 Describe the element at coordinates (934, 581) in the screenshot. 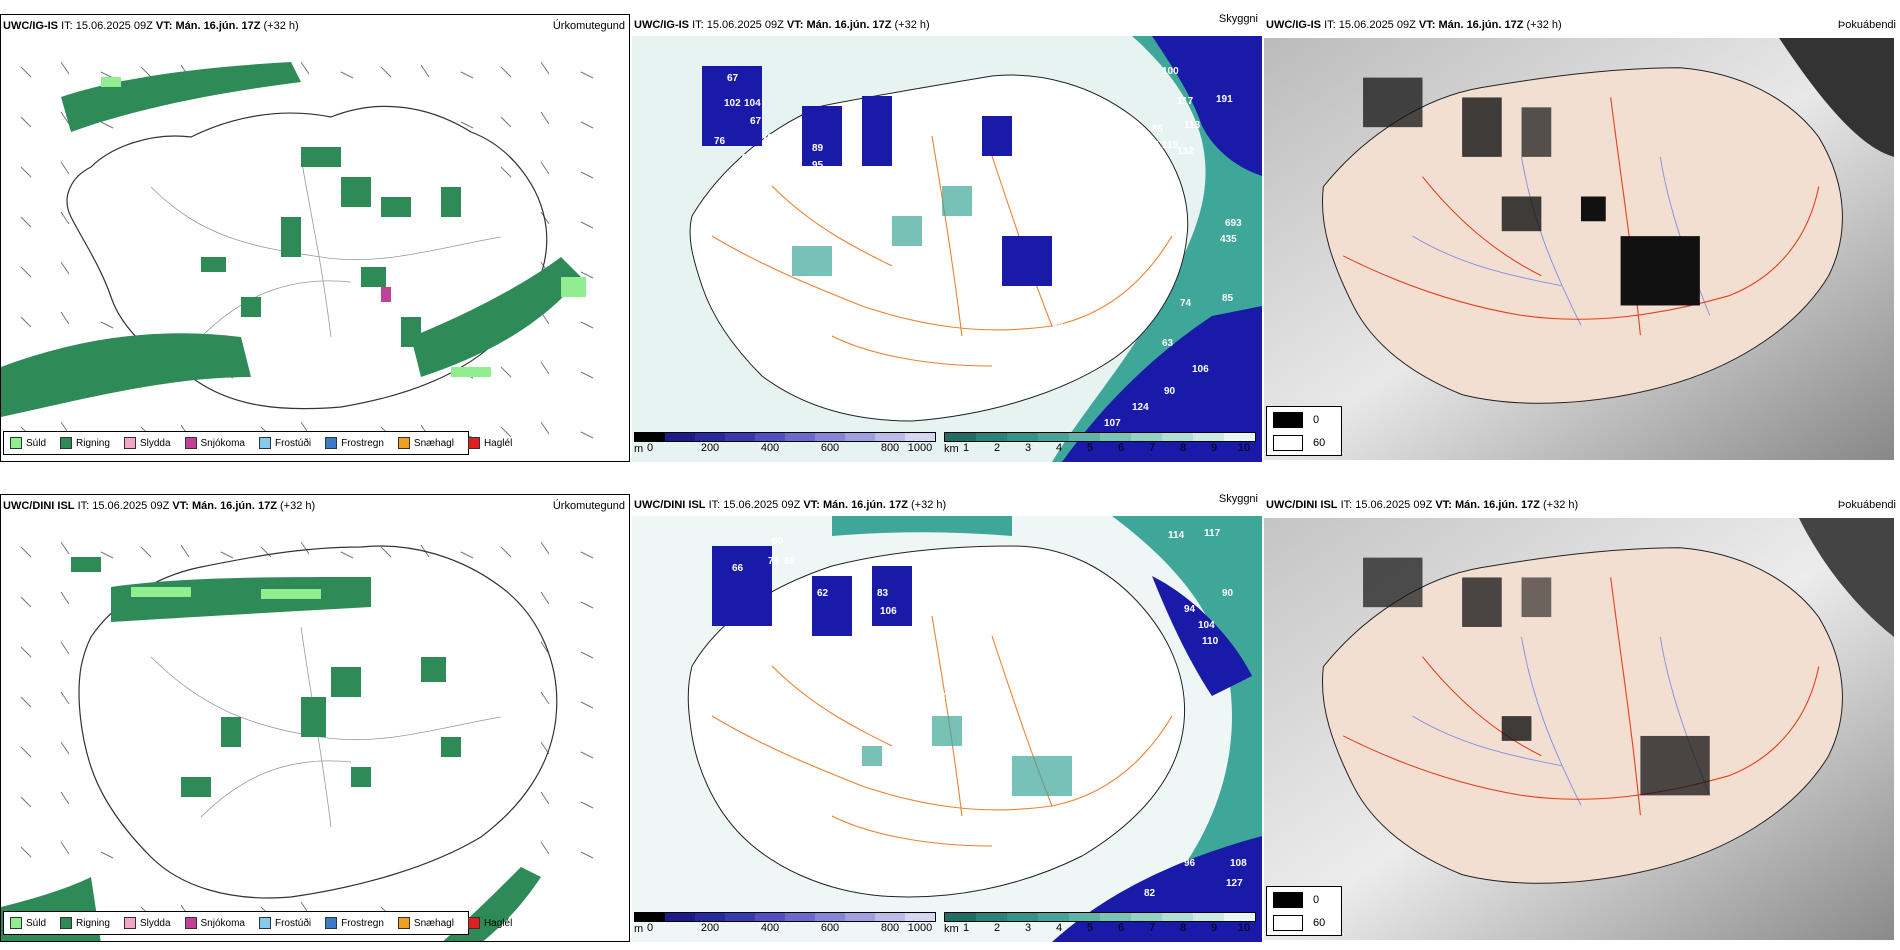

I see `svg-text: 54` at that location.